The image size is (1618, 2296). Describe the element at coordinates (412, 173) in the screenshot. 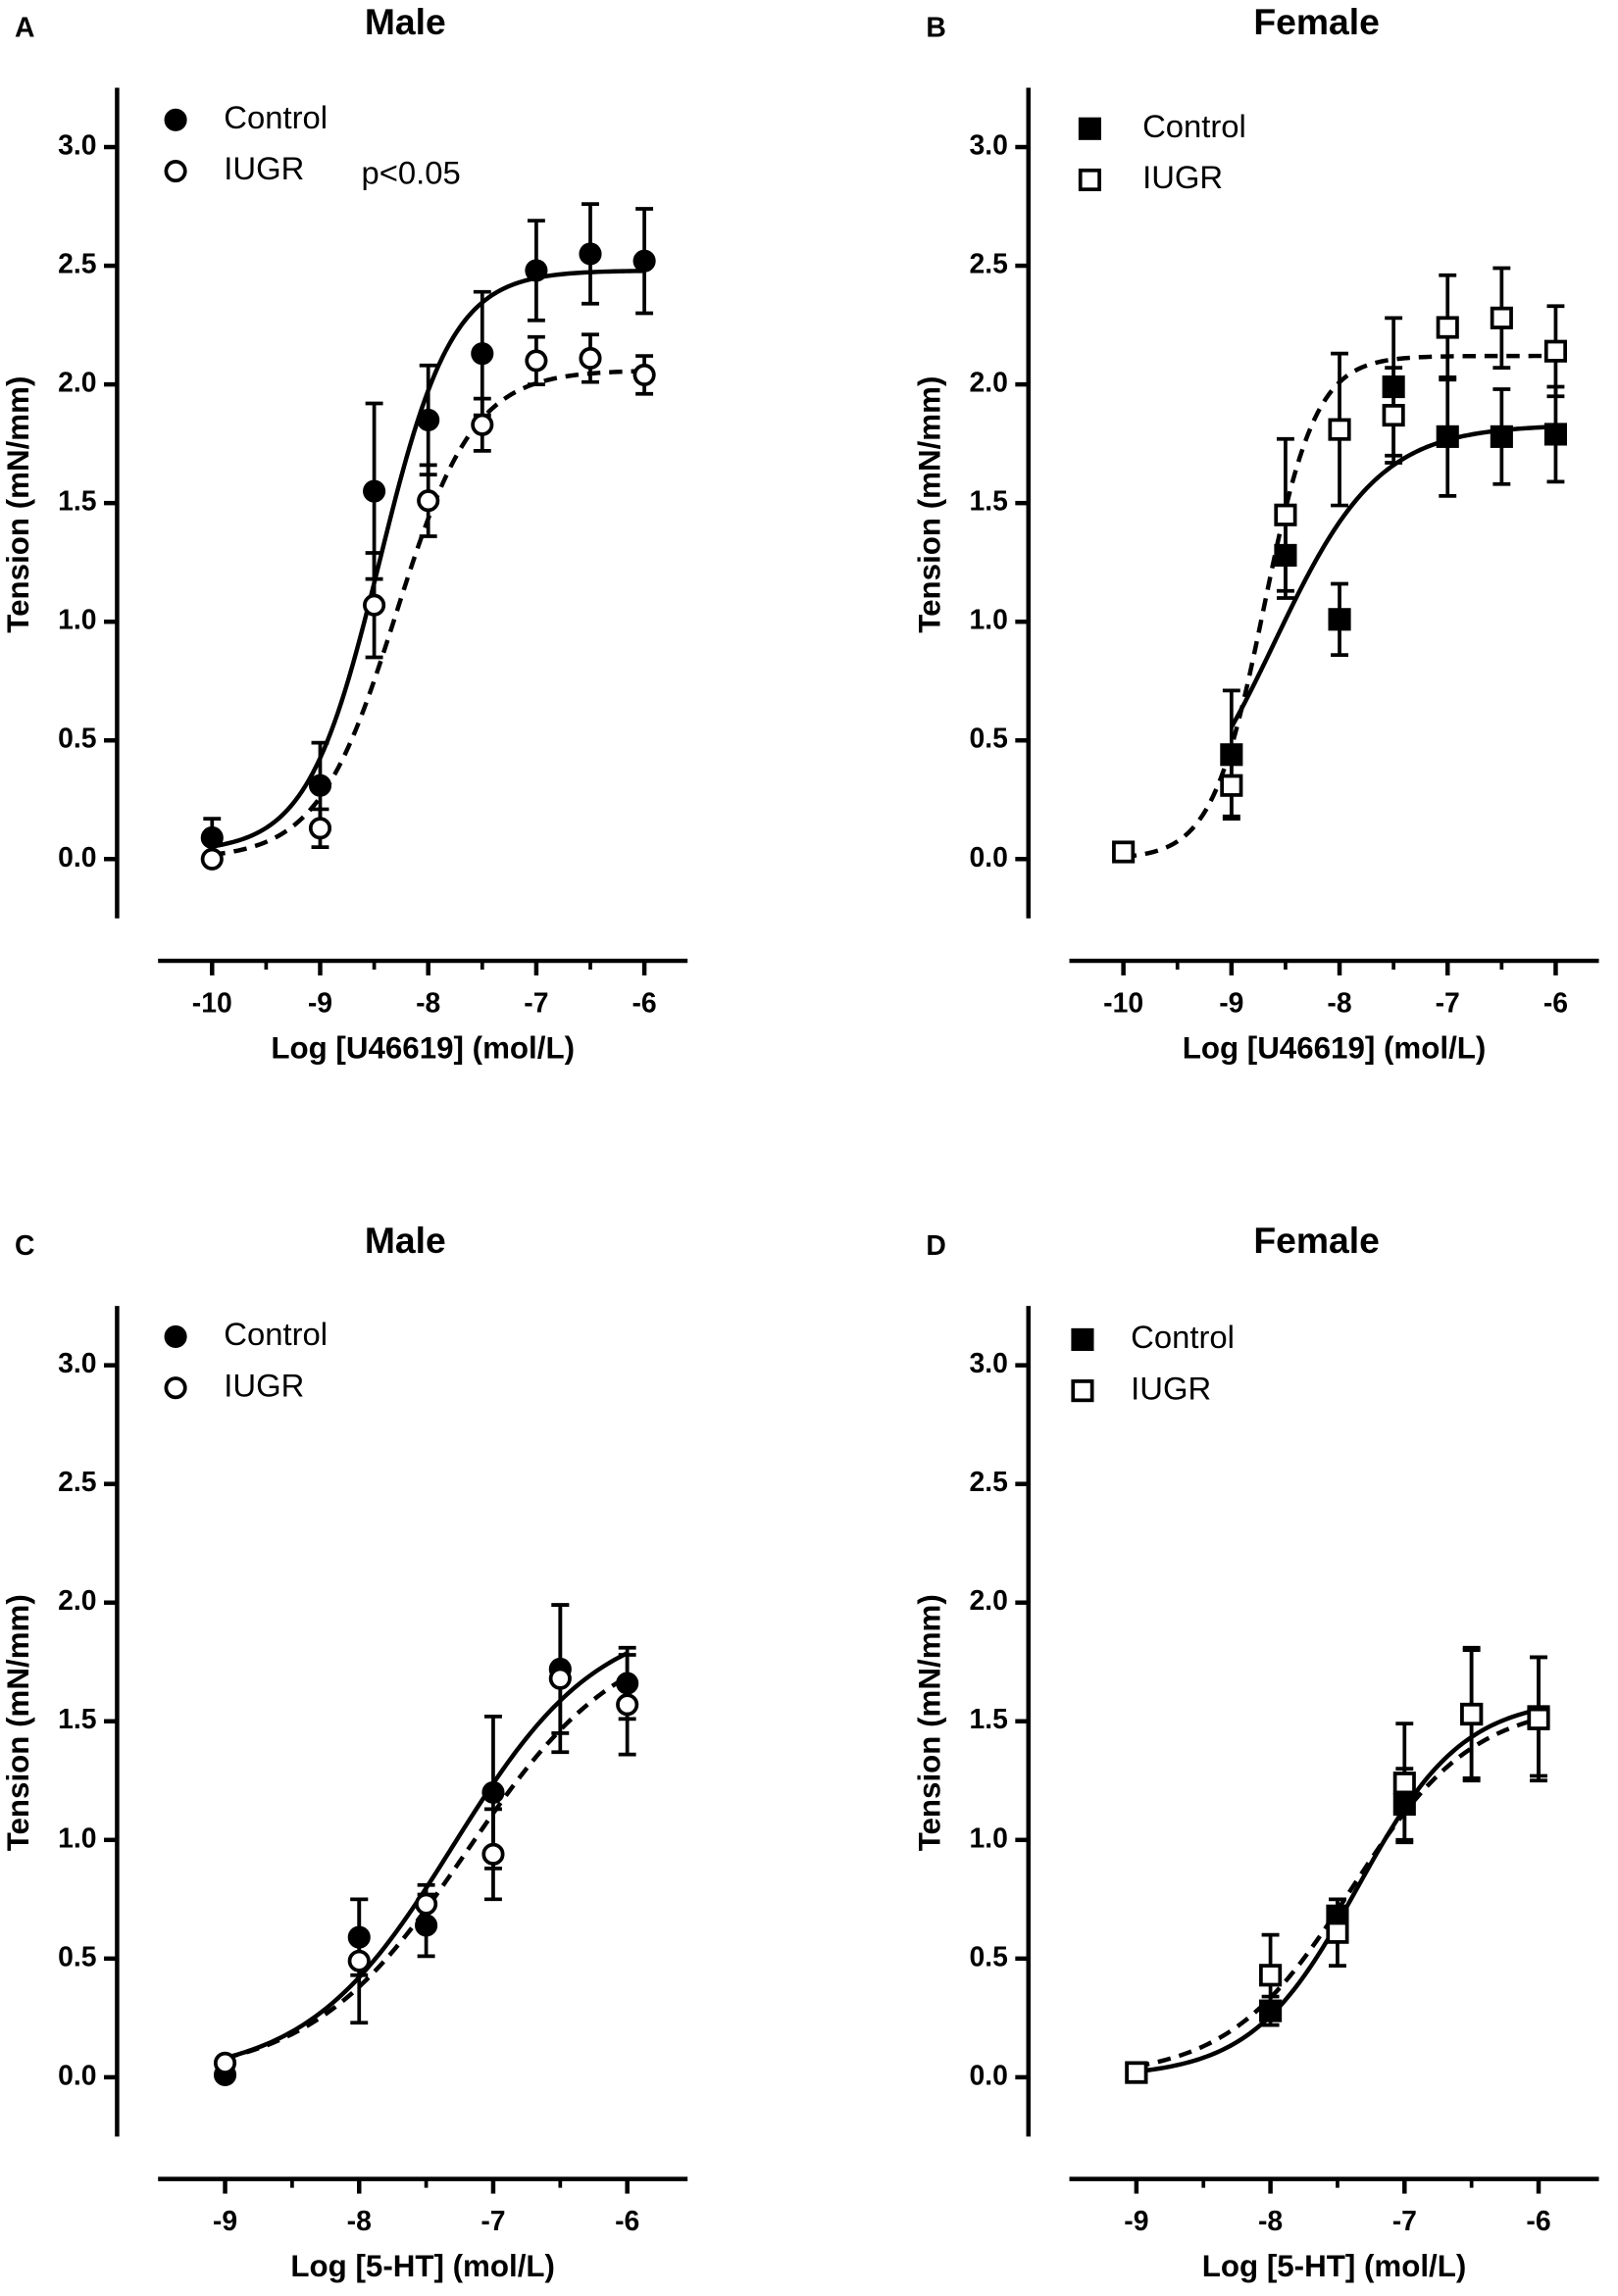

I see `annotation: p<0.05` at that location.